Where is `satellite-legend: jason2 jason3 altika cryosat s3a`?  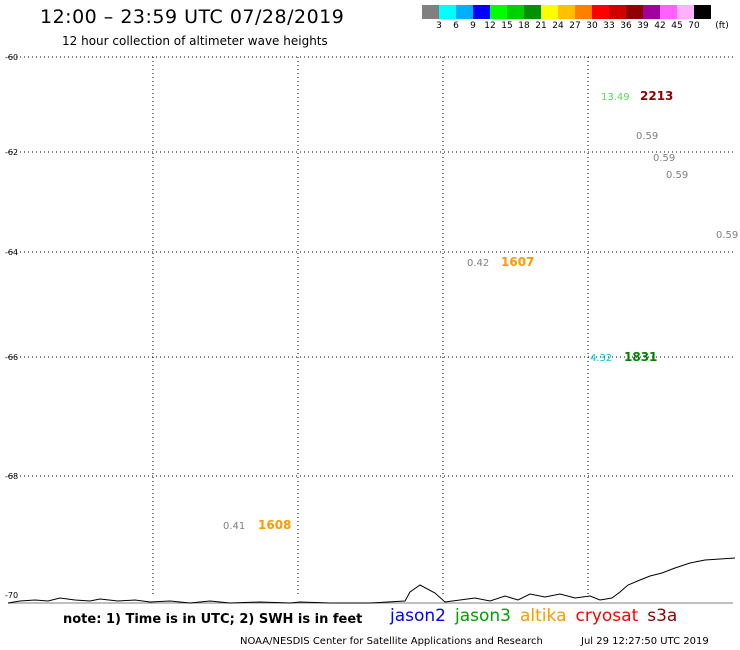 satellite-legend: jason2 jason3 altika cryosat s3a is located at coordinates (538, 616).